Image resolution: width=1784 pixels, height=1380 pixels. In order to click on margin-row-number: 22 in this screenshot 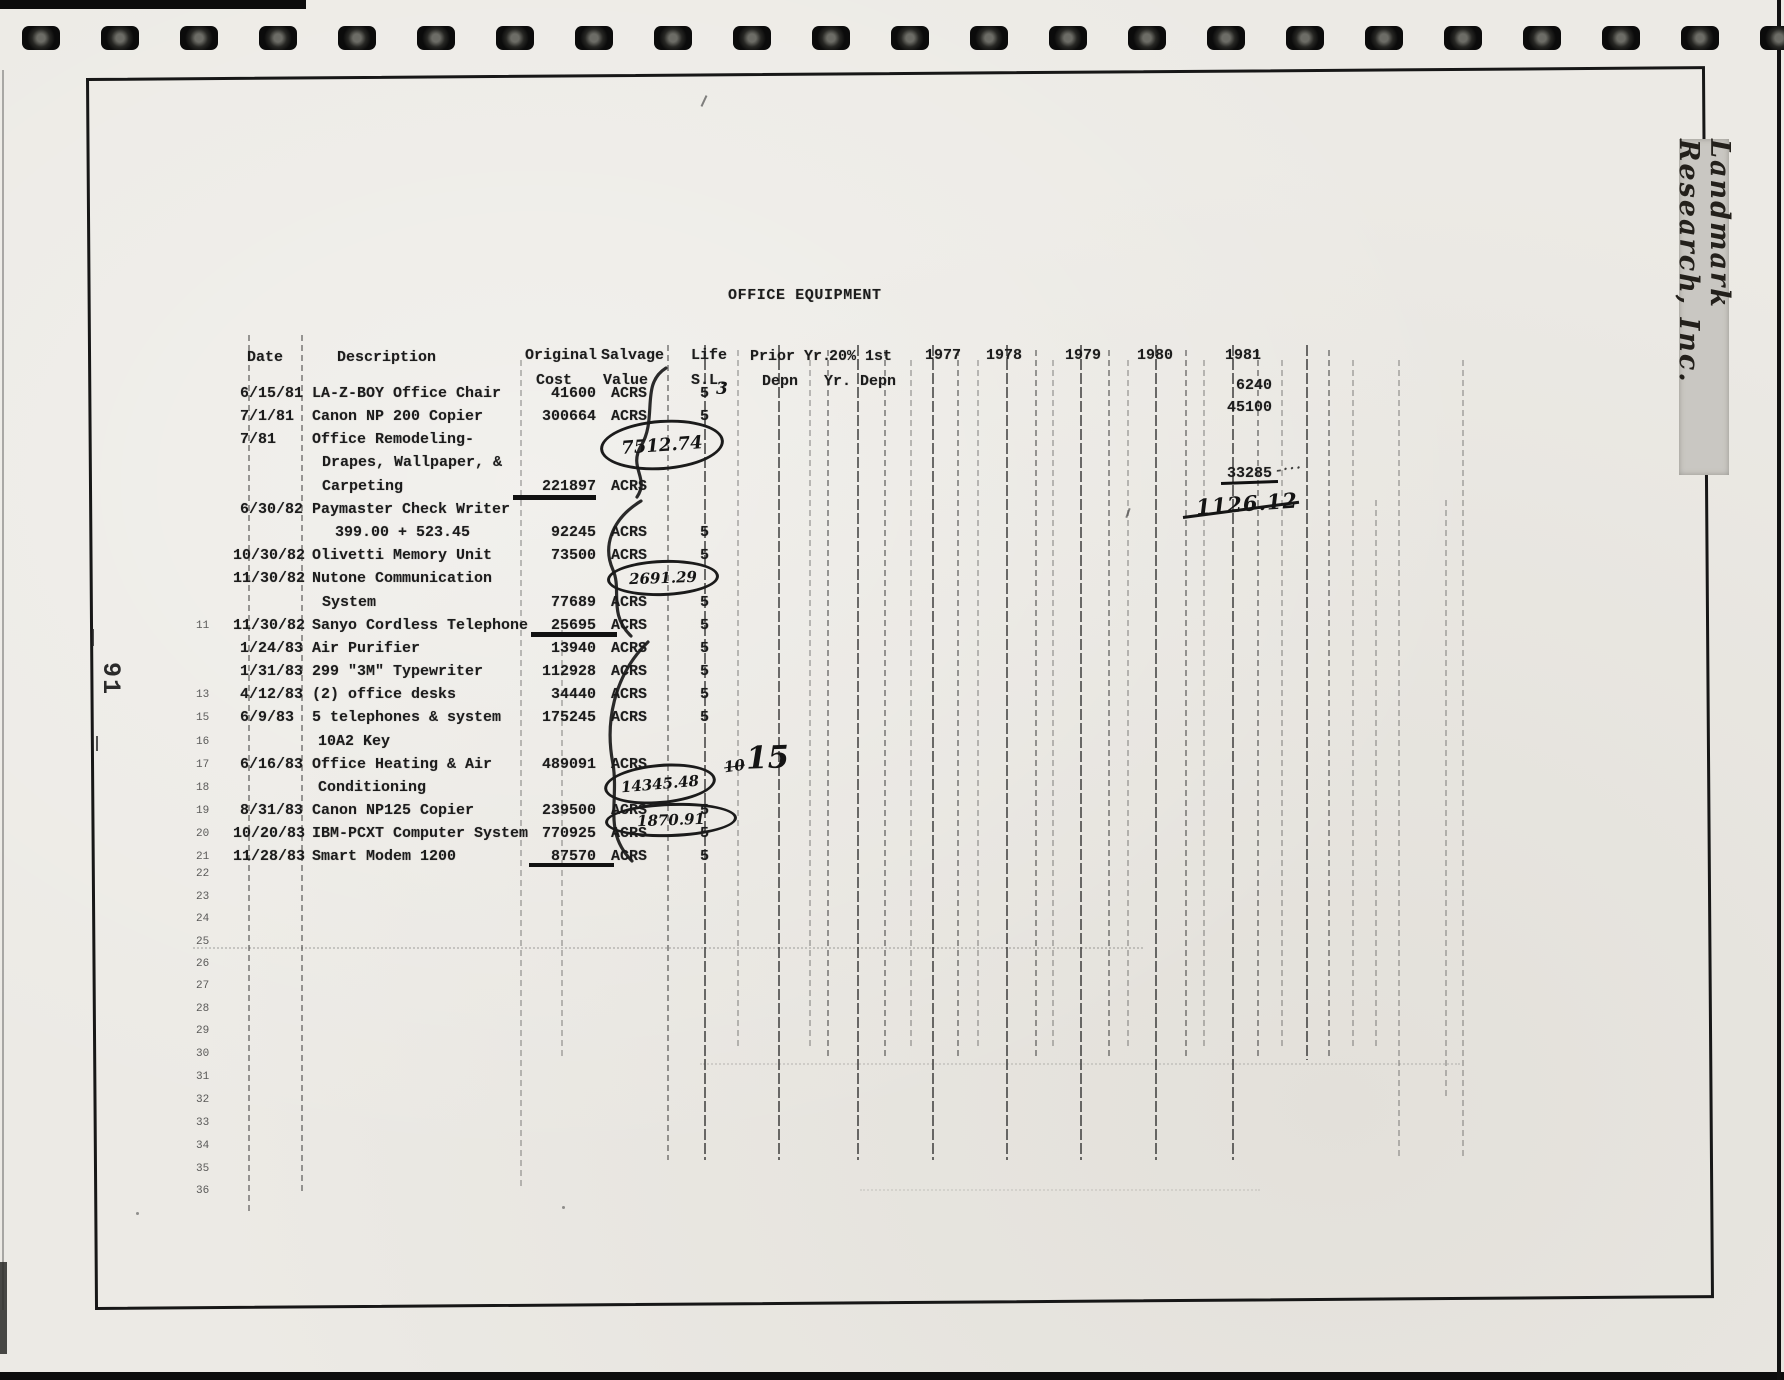, I will do `click(203, 874)`.